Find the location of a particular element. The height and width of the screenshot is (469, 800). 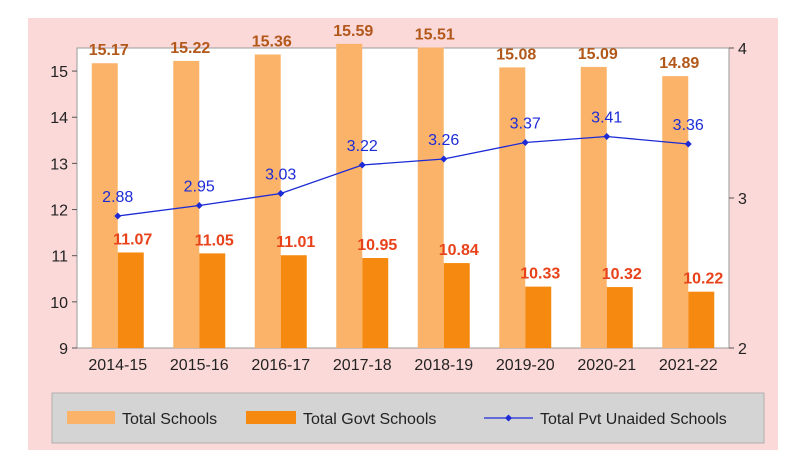

x-tick-label: 2015-16 is located at coordinates (199, 365).